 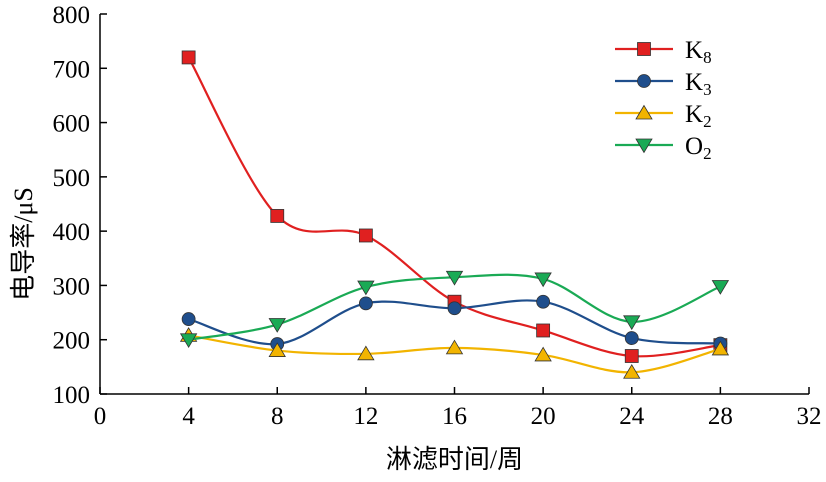 I want to click on series-o2, so click(x=454, y=309).